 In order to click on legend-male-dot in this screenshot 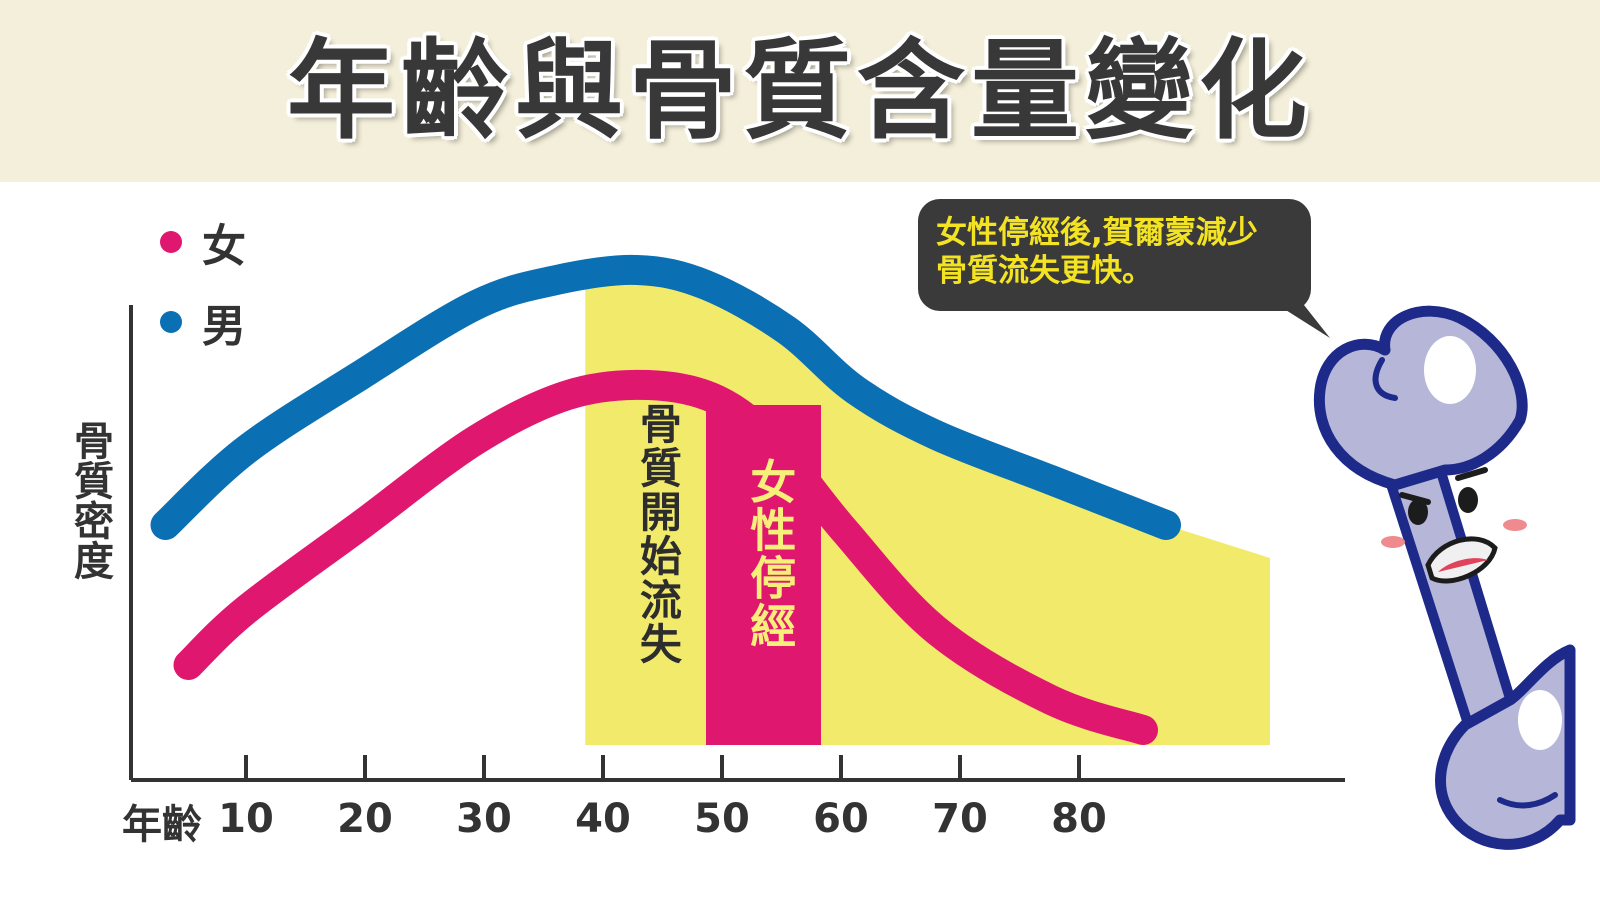, I will do `click(171, 322)`.